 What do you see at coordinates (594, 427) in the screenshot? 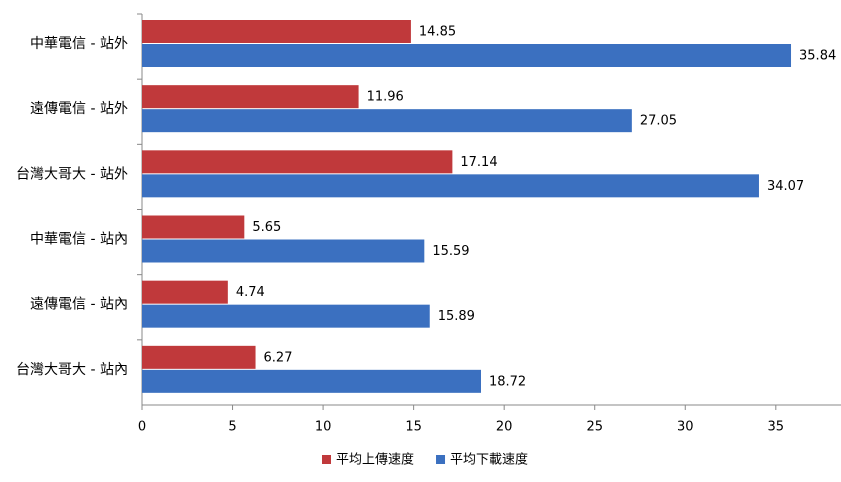
I see `x-tick-label: 25` at bounding box center [594, 427].